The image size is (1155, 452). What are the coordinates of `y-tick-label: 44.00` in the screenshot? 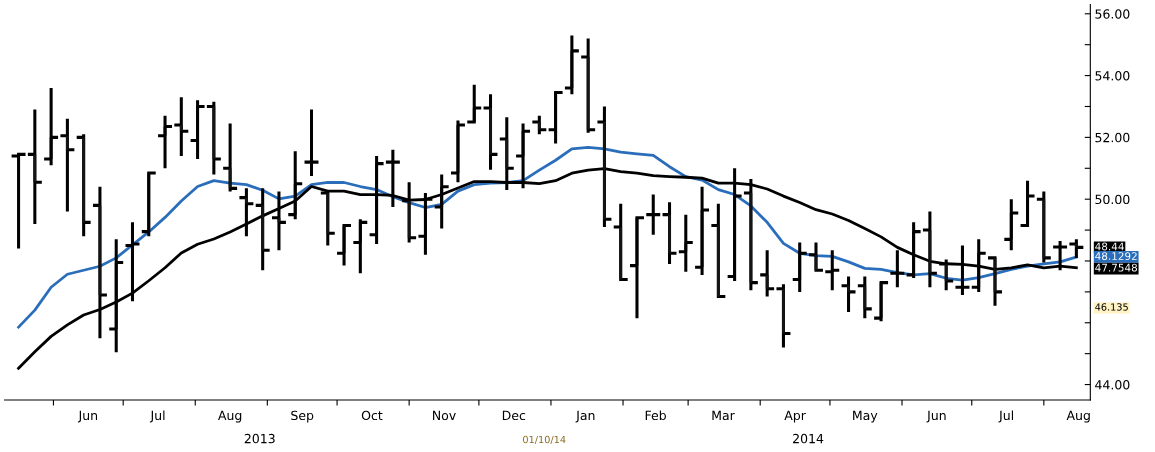 It's located at (1112, 385).